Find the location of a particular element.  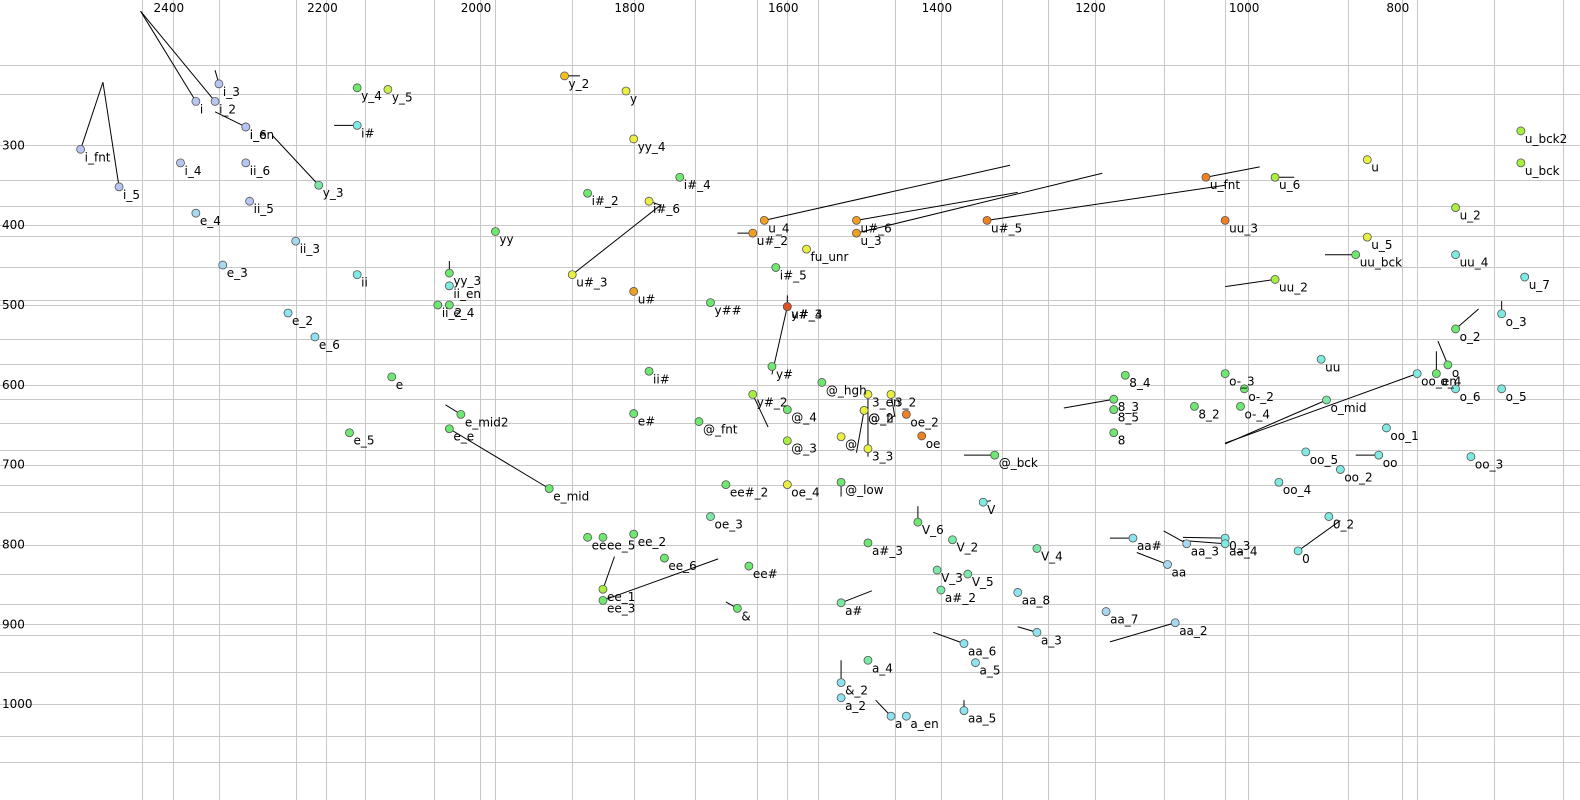

point-label: o-_3 is located at coordinates (1242, 382).